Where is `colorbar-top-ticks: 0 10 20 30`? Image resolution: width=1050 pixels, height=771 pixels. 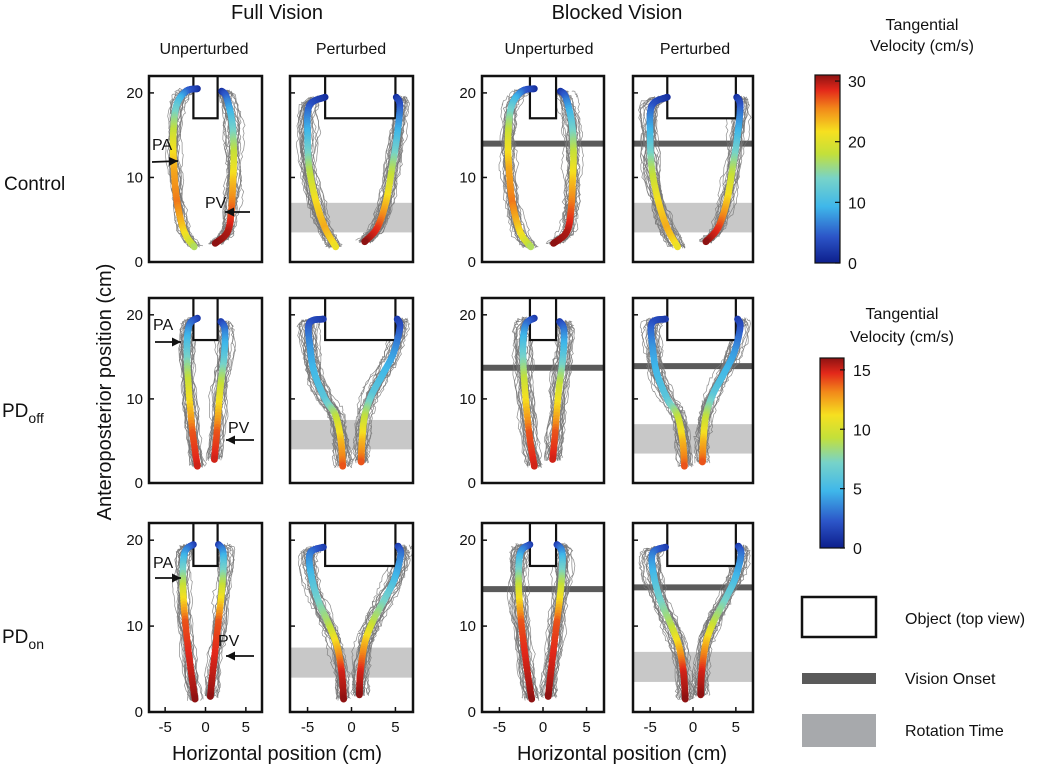
colorbar-top-ticks: 0 10 20 30 is located at coordinates (850, 173).